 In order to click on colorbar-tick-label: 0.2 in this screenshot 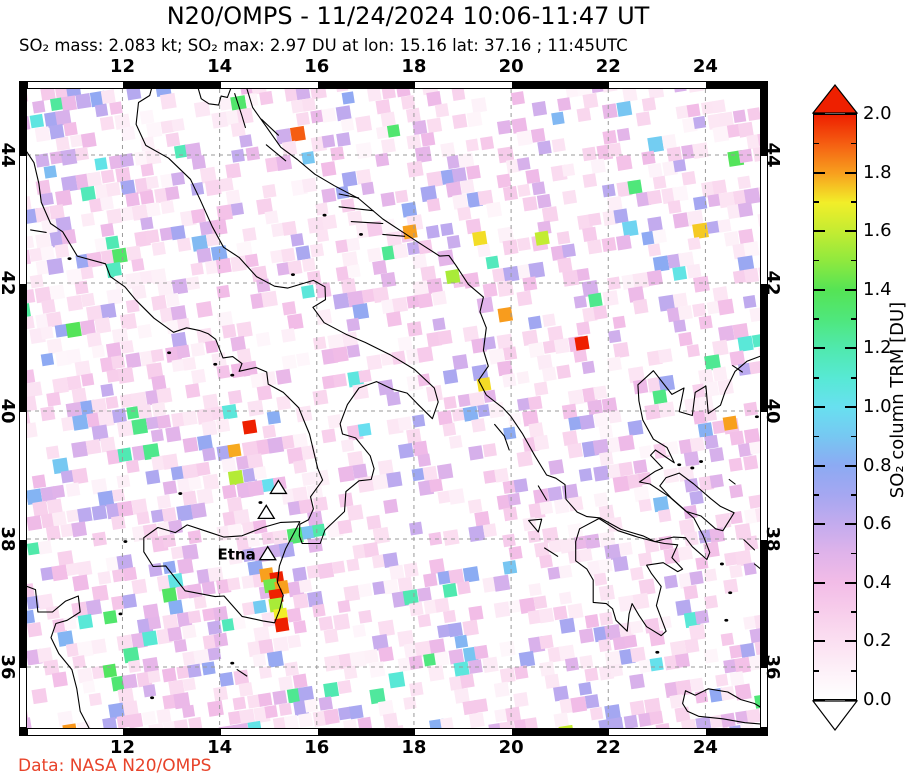, I will do `click(877, 641)`.